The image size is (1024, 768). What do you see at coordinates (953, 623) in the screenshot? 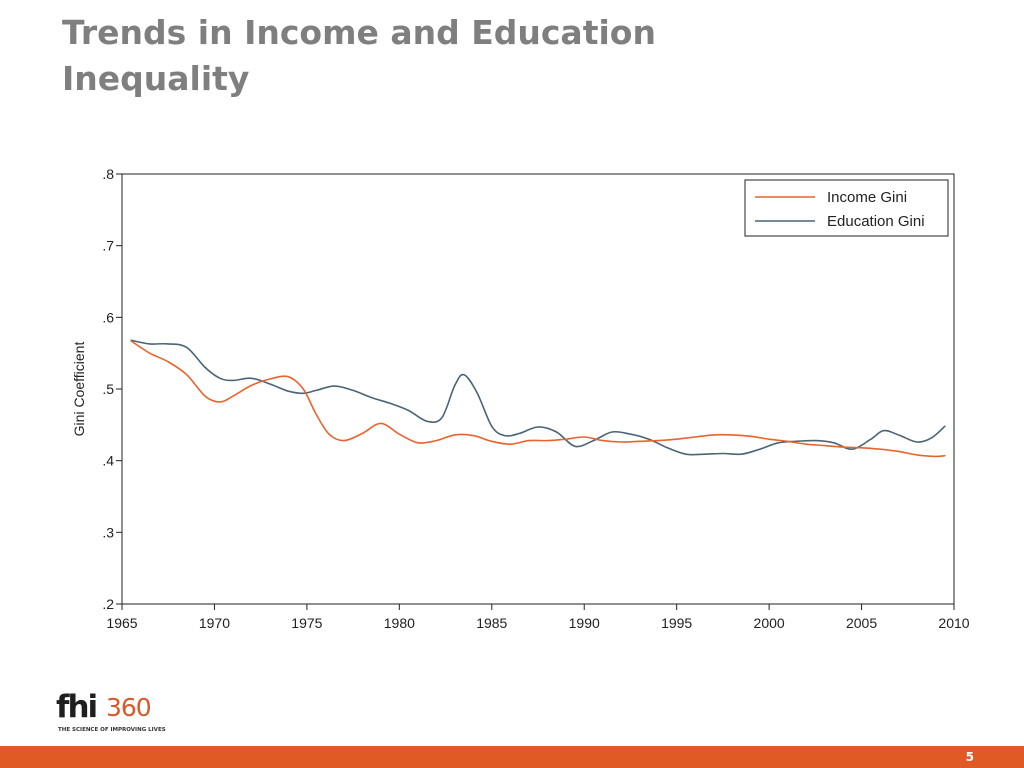
I see `x-tick-label: 2010` at bounding box center [953, 623].